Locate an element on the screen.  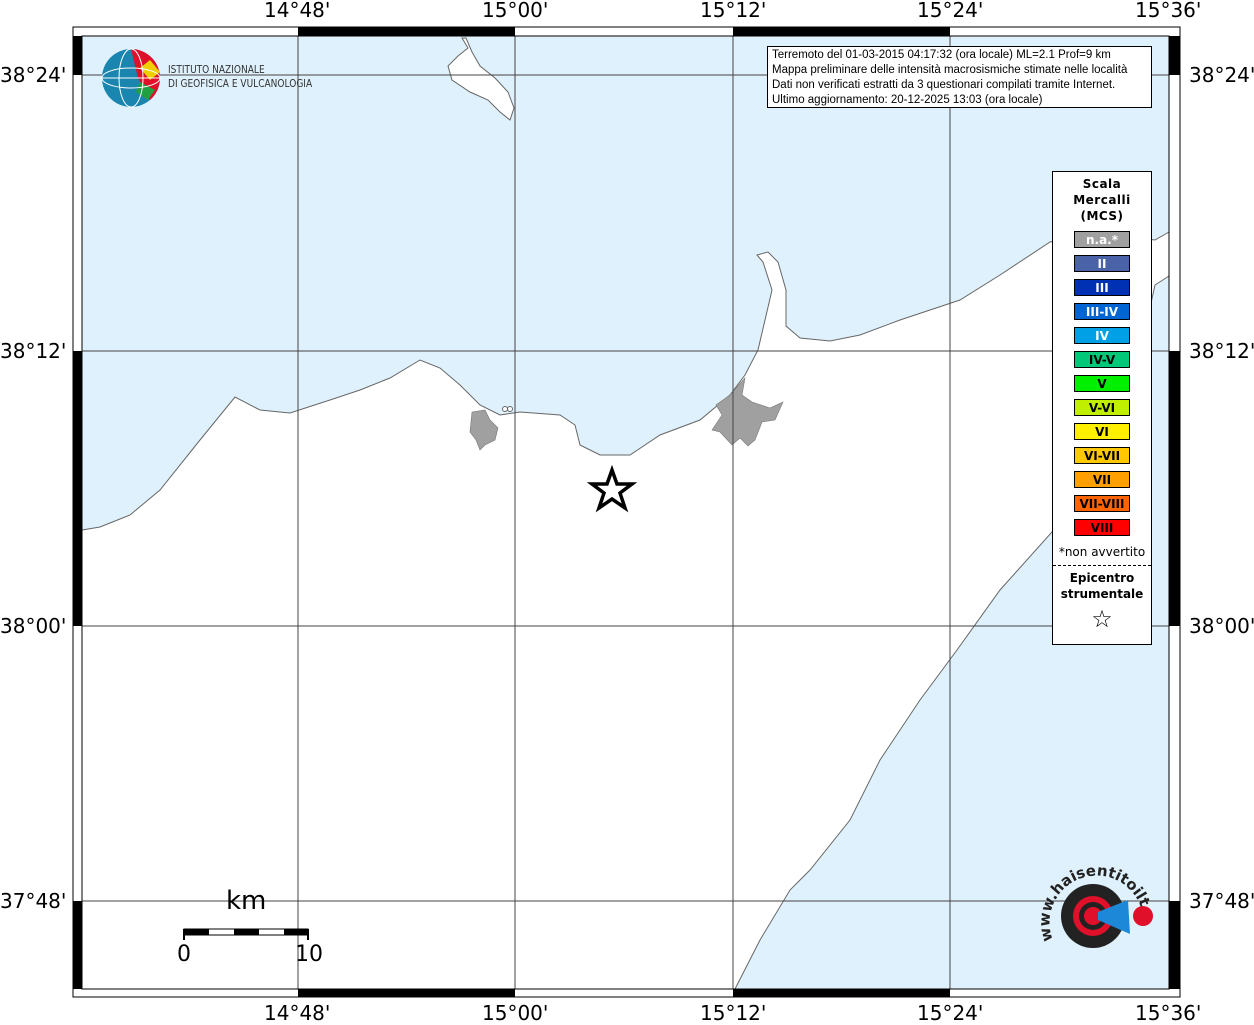
scale-end: 10 is located at coordinates (309, 954).